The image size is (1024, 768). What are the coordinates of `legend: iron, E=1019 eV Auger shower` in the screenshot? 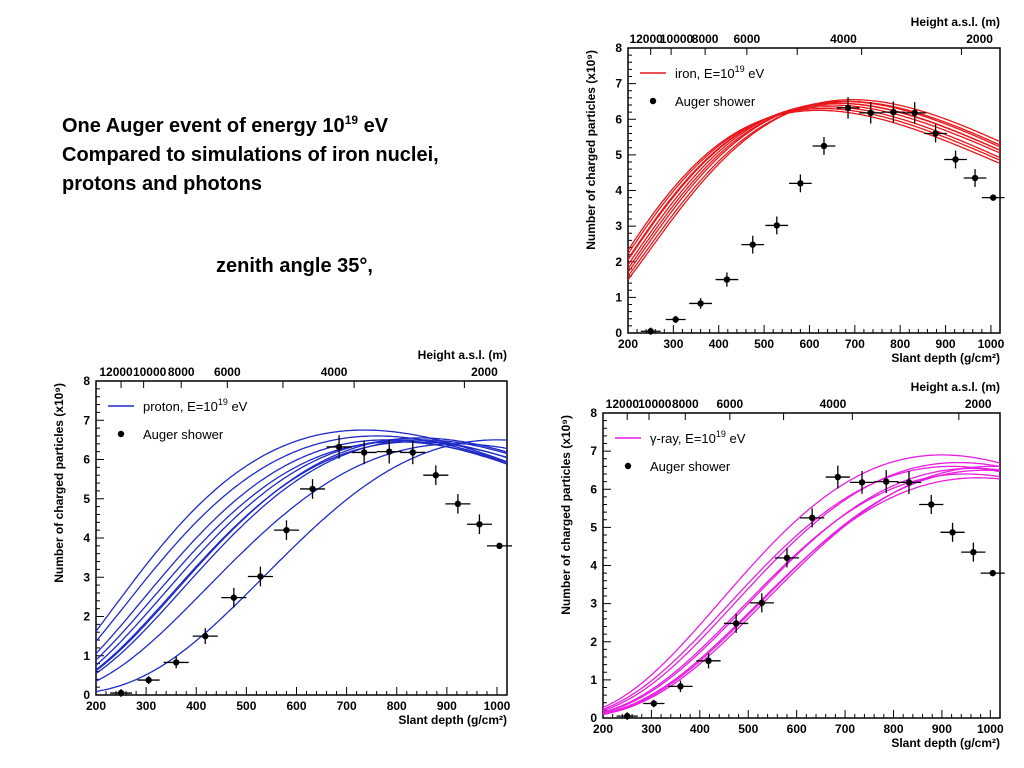 It's located at (702, 86).